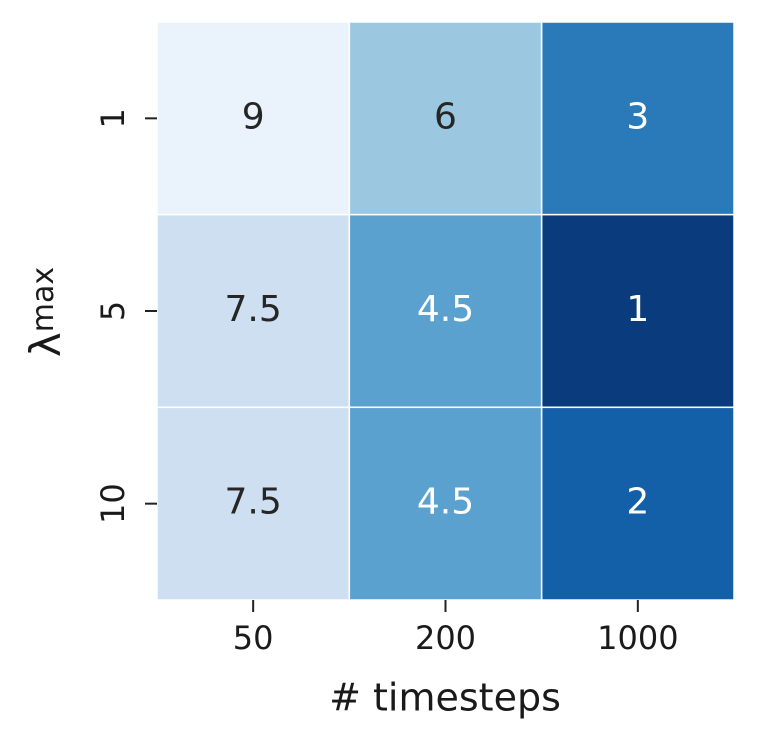 The width and height of the screenshot is (760, 752). I want to click on cell-label: 1, so click(637, 309).